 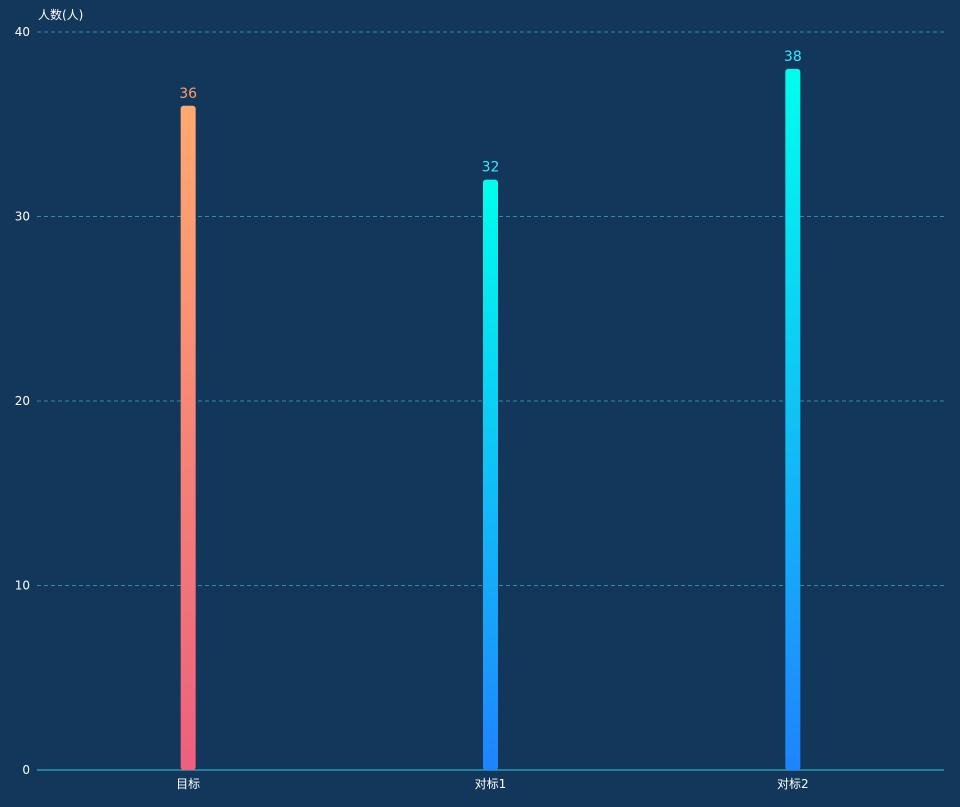 I want to click on x-tick-label: 对标2, so click(x=793, y=784).